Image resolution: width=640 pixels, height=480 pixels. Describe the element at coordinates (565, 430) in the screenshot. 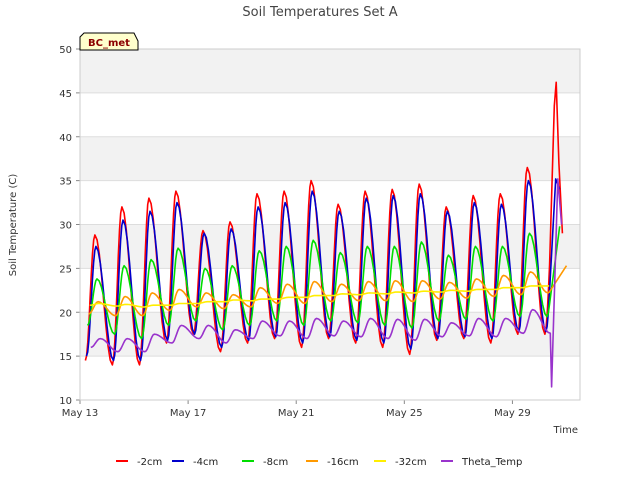

I see `x-axis-label: Time` at that location.